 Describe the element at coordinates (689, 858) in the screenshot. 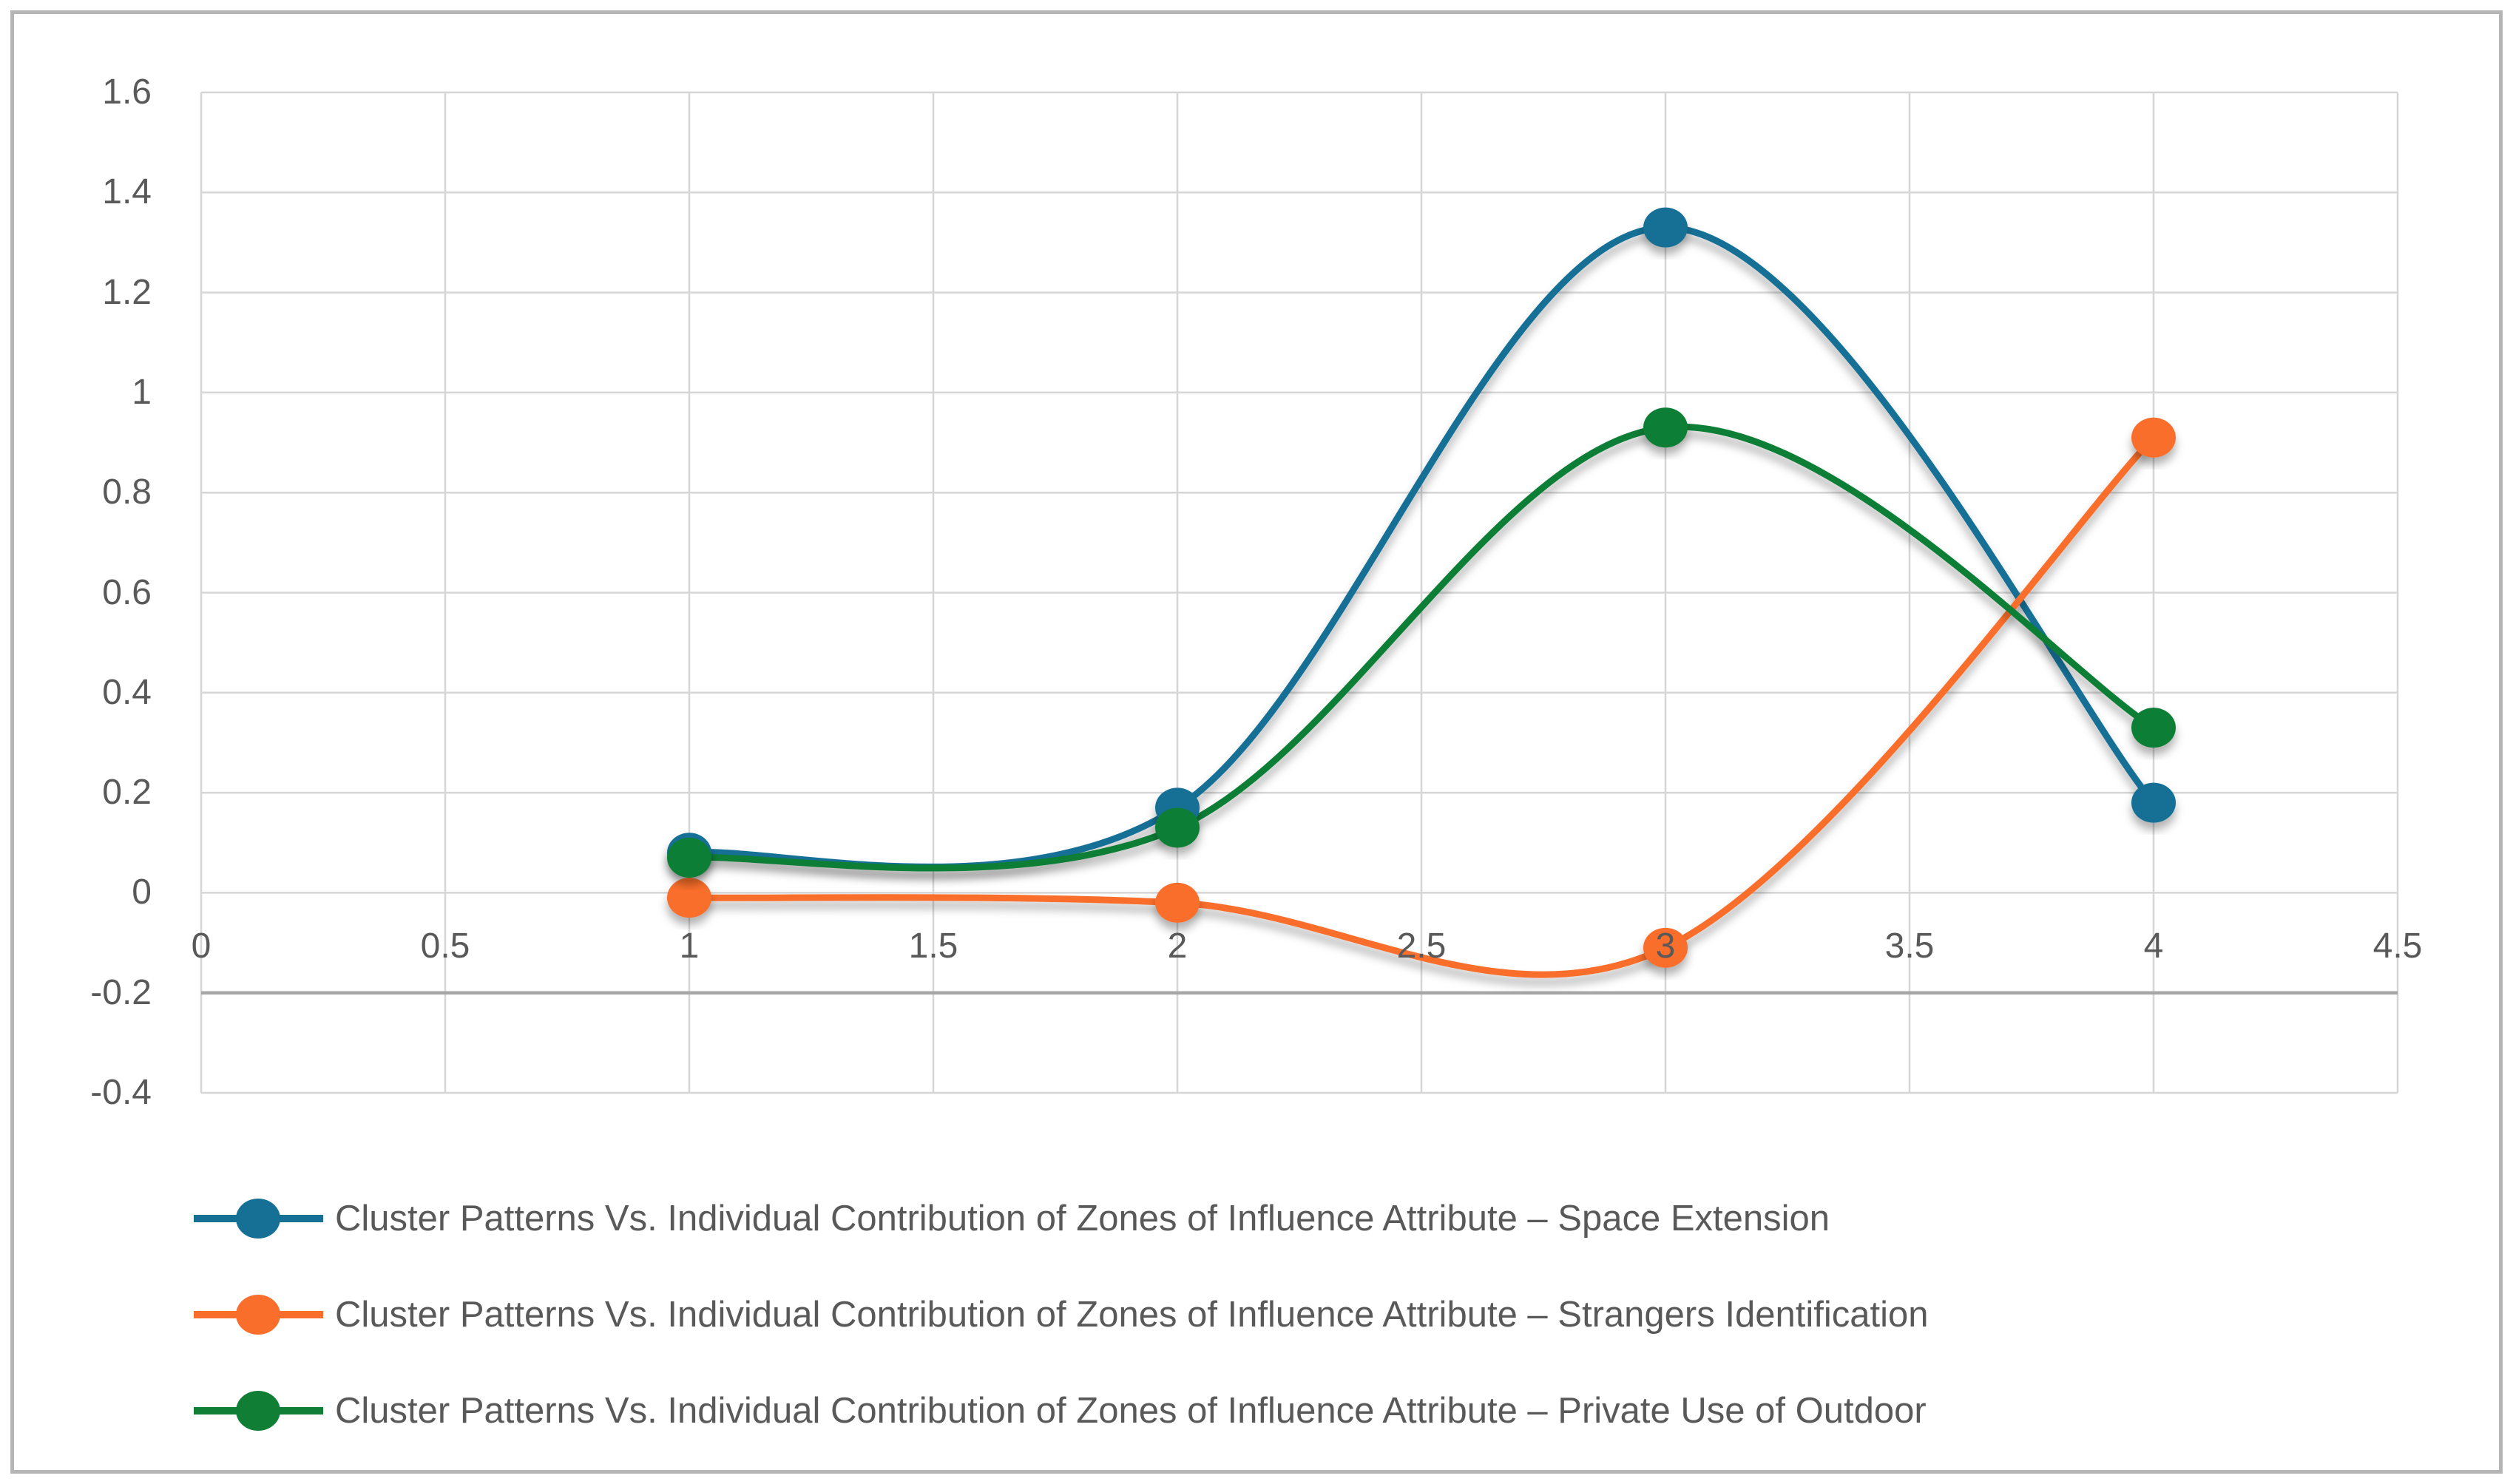

I see `data-point-private-use-of-outdoor-x1` at that location.